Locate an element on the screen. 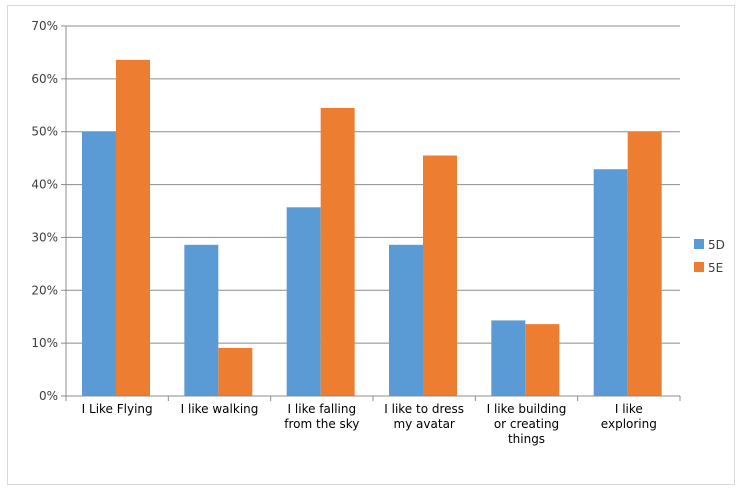 The width and height of the screenshot is (737, 491). legend-swatch-5d is located at coordinates (699, 244).